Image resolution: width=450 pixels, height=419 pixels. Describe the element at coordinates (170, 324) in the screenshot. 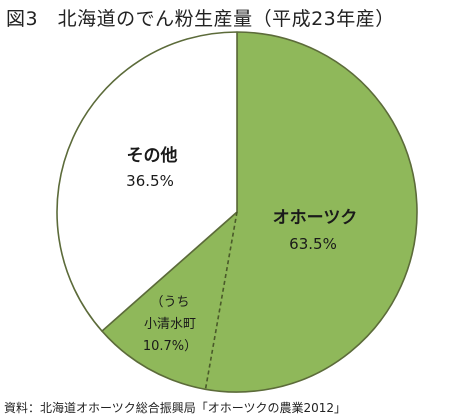

I see `sub-slice-label-line-2: 小清水町` at that location.